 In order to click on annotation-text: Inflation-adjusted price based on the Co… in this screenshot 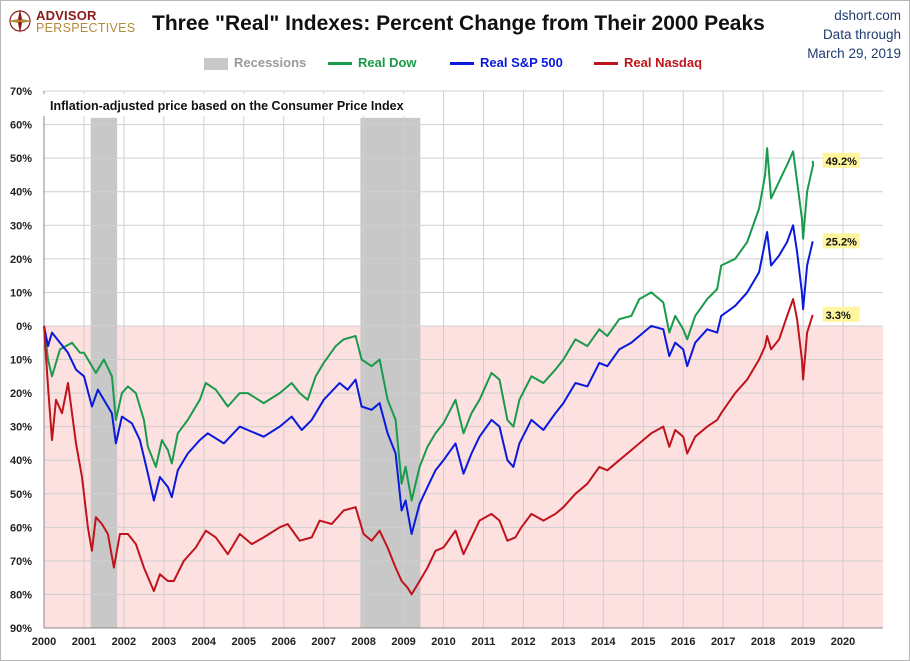, I will do `click(227, 106)`.